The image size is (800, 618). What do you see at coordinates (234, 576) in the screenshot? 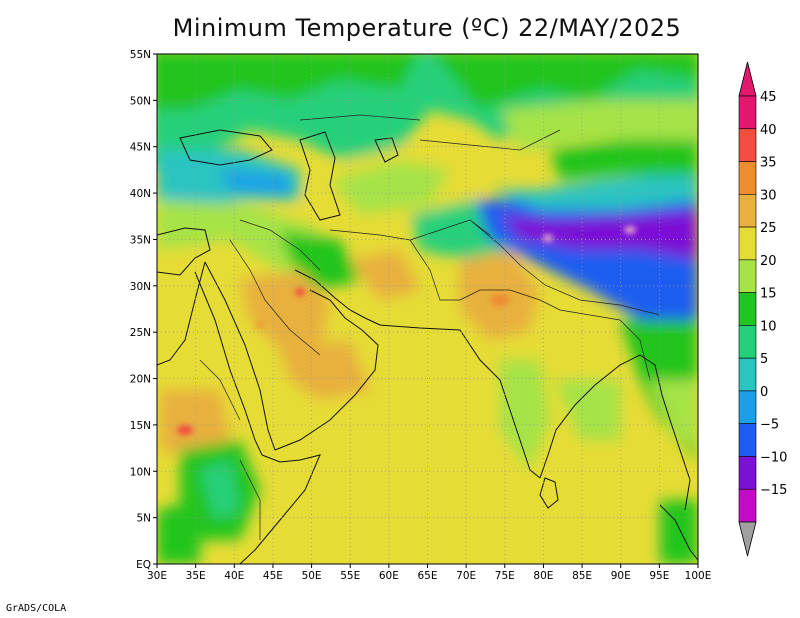
I see `x-tick-label: 40E` at bounding box center [234, 576].